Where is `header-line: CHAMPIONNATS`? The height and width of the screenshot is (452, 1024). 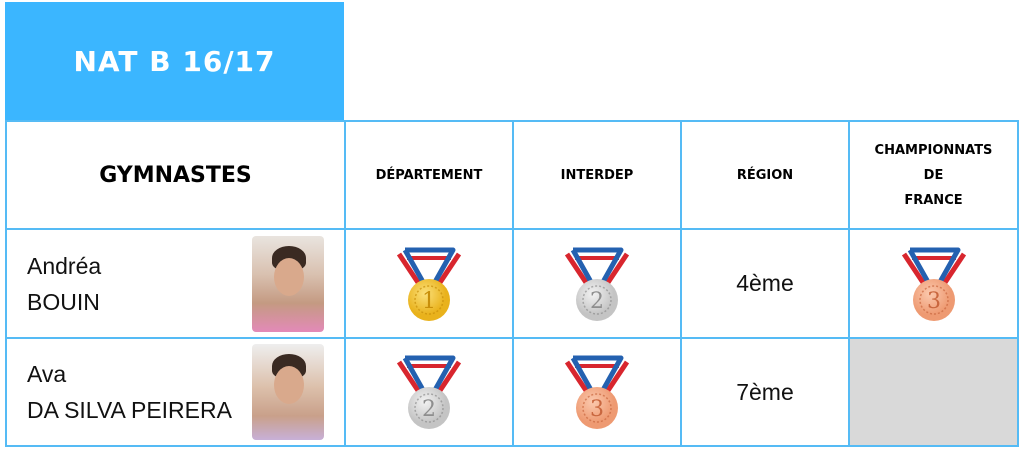
header-line: CHAMPIONNATS is located at coordinates (933, 150).